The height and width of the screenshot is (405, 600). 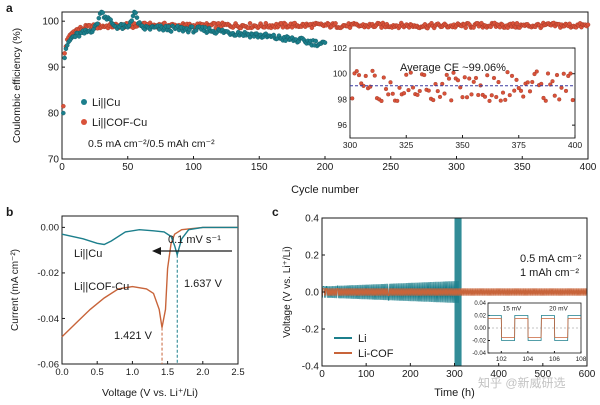 What do you see at coordinates (237, 372) in the screenshot?
I see `x-tick-label: 2.5` at bounding box center [237, 372].